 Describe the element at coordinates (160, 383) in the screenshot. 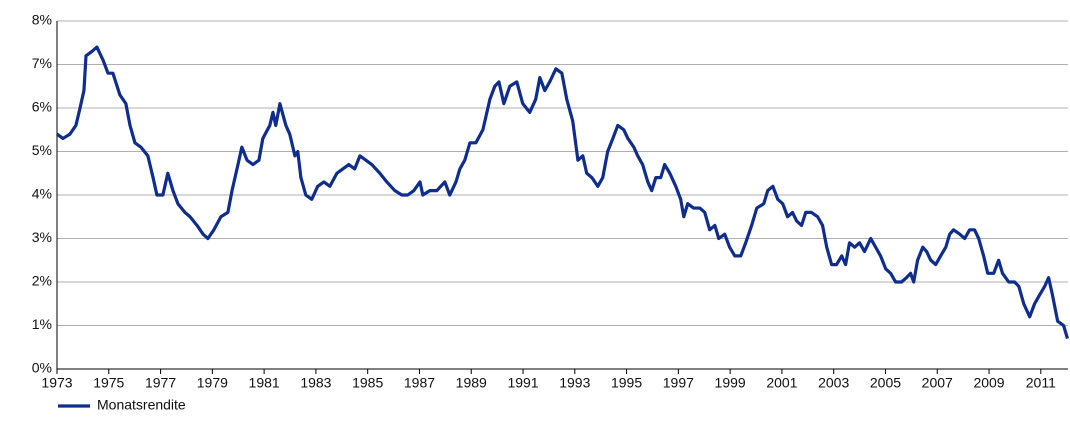

I see `x-tick-label: 1977` at that location.